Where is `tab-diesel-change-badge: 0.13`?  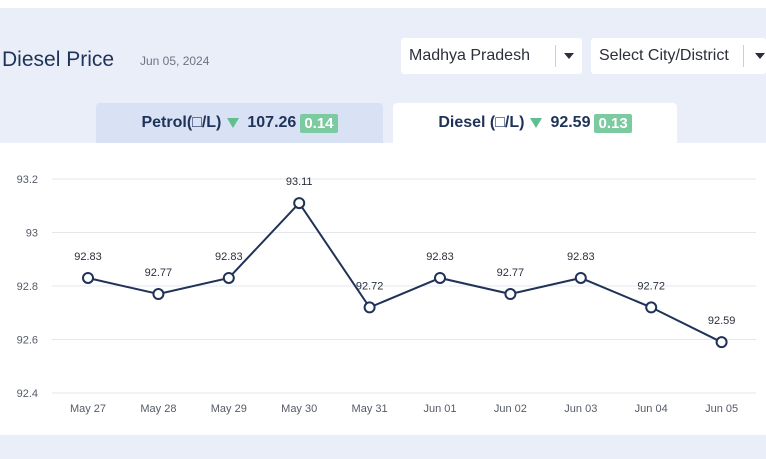
tab-diesel-change-badge: 0.13 is located at coordinates (613, 123).